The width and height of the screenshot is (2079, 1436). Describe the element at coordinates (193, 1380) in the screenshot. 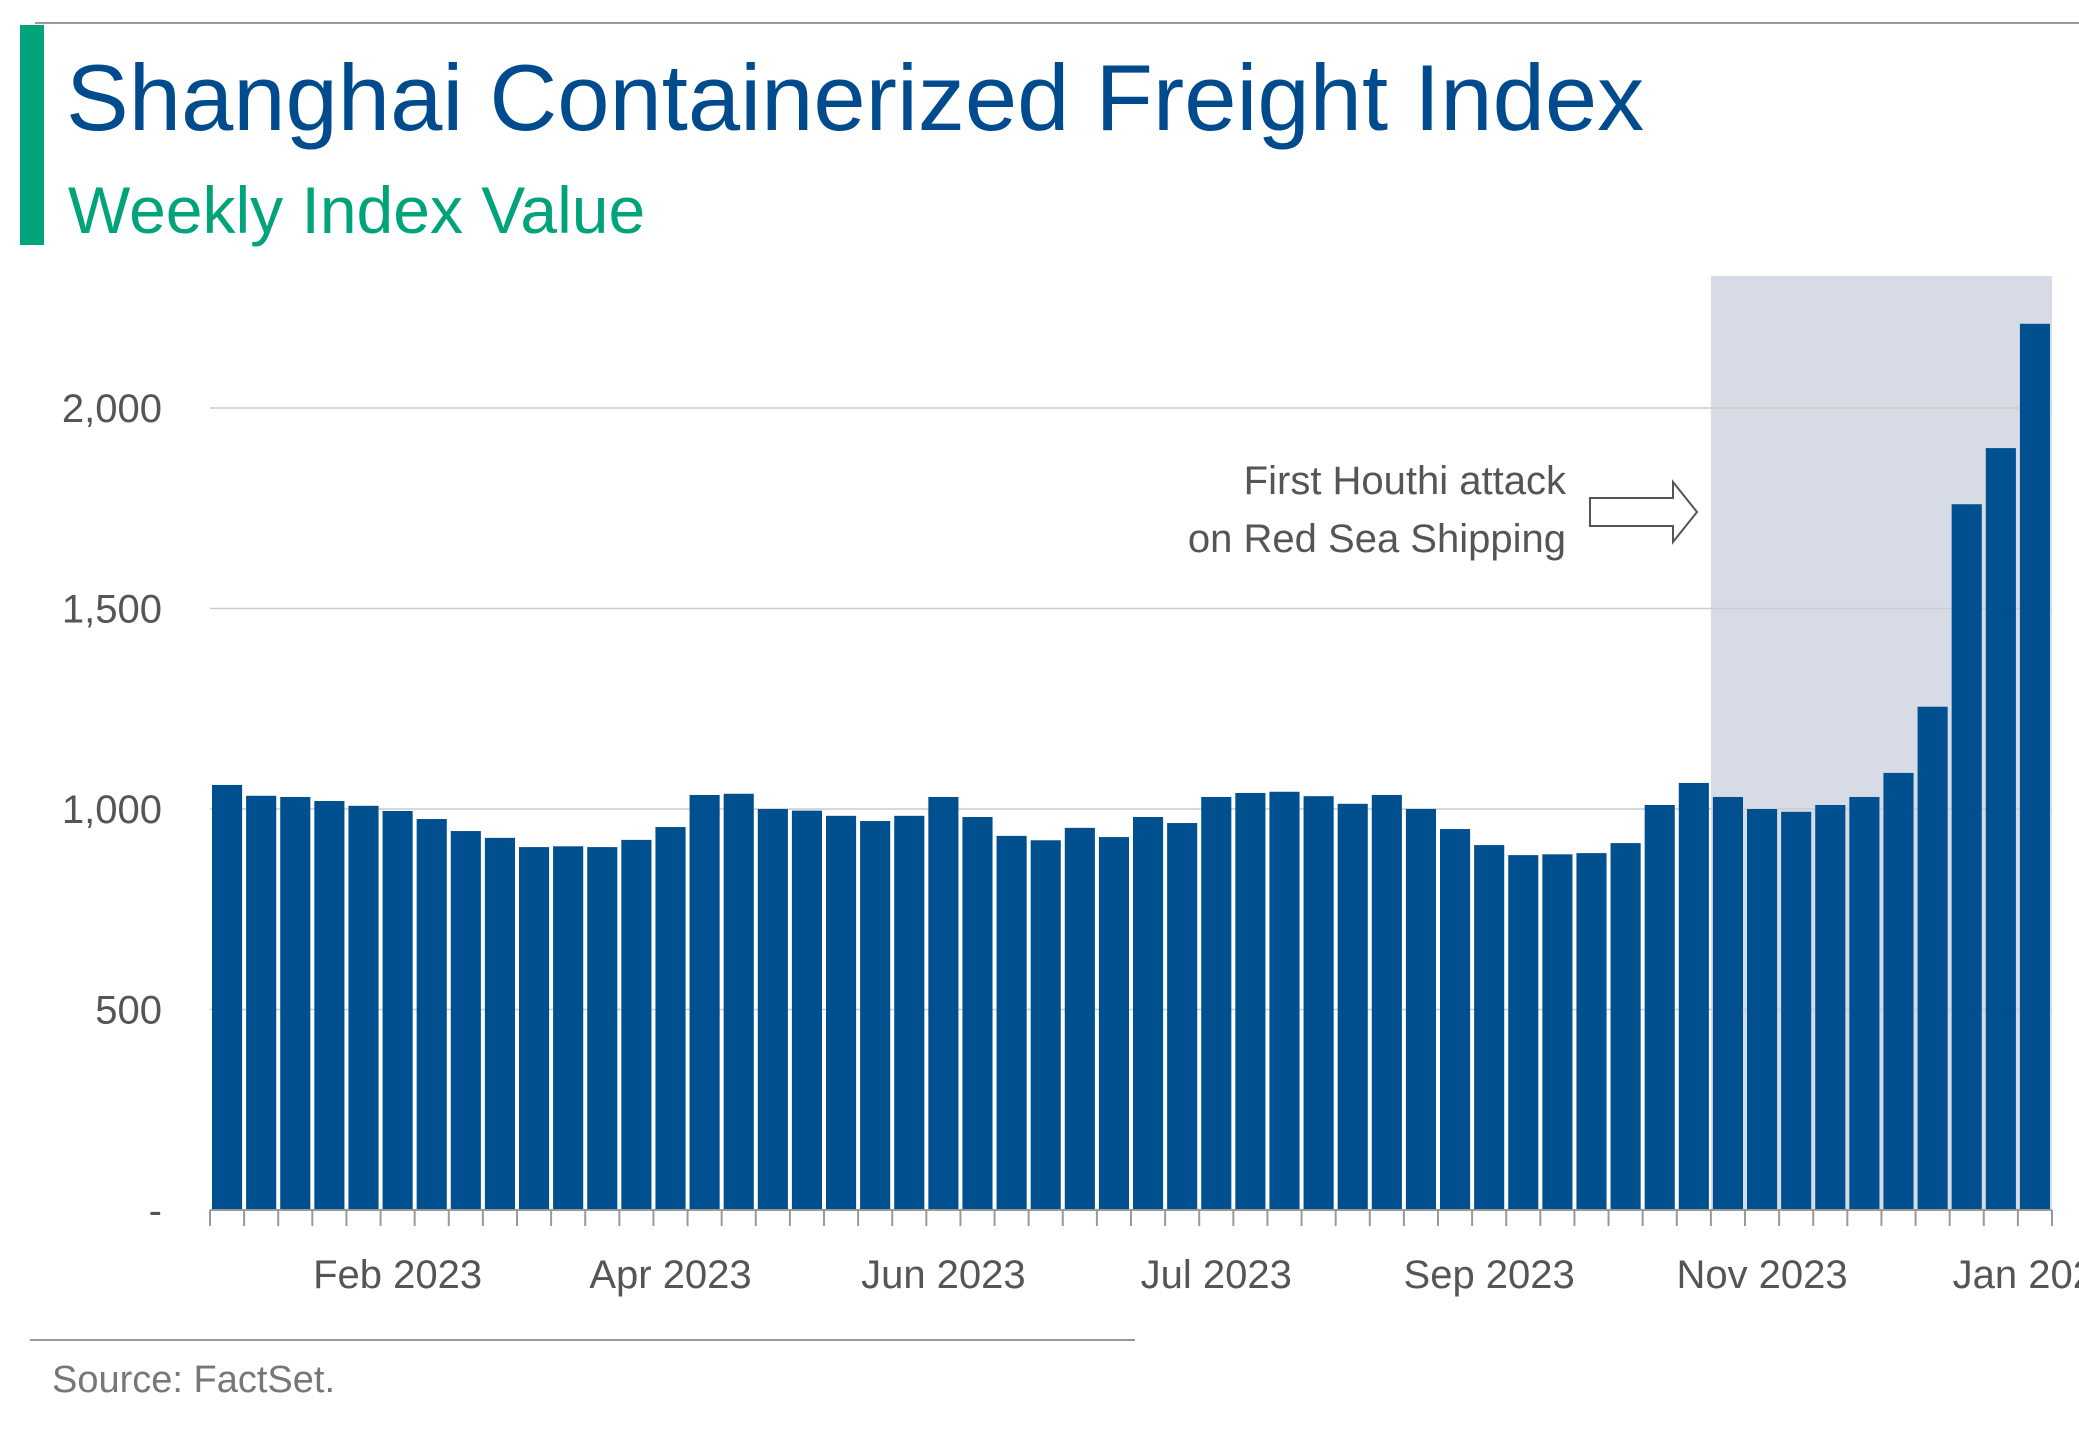

I see `source-note: Source: FactSet.` at that location.